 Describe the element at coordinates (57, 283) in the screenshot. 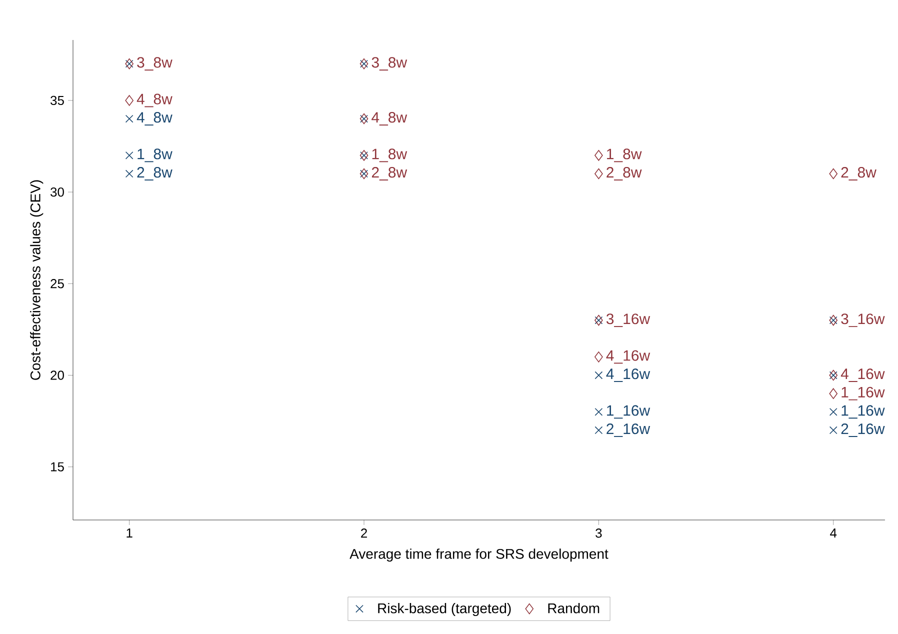

I see `y-tick-label: 25` at that location.